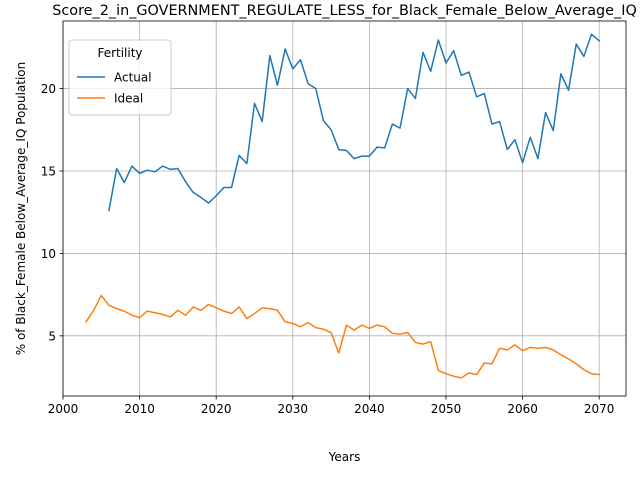  Describe the element at coordinates (48, 172) in the screenshot. I see `y-tick-label: 15` at that location.